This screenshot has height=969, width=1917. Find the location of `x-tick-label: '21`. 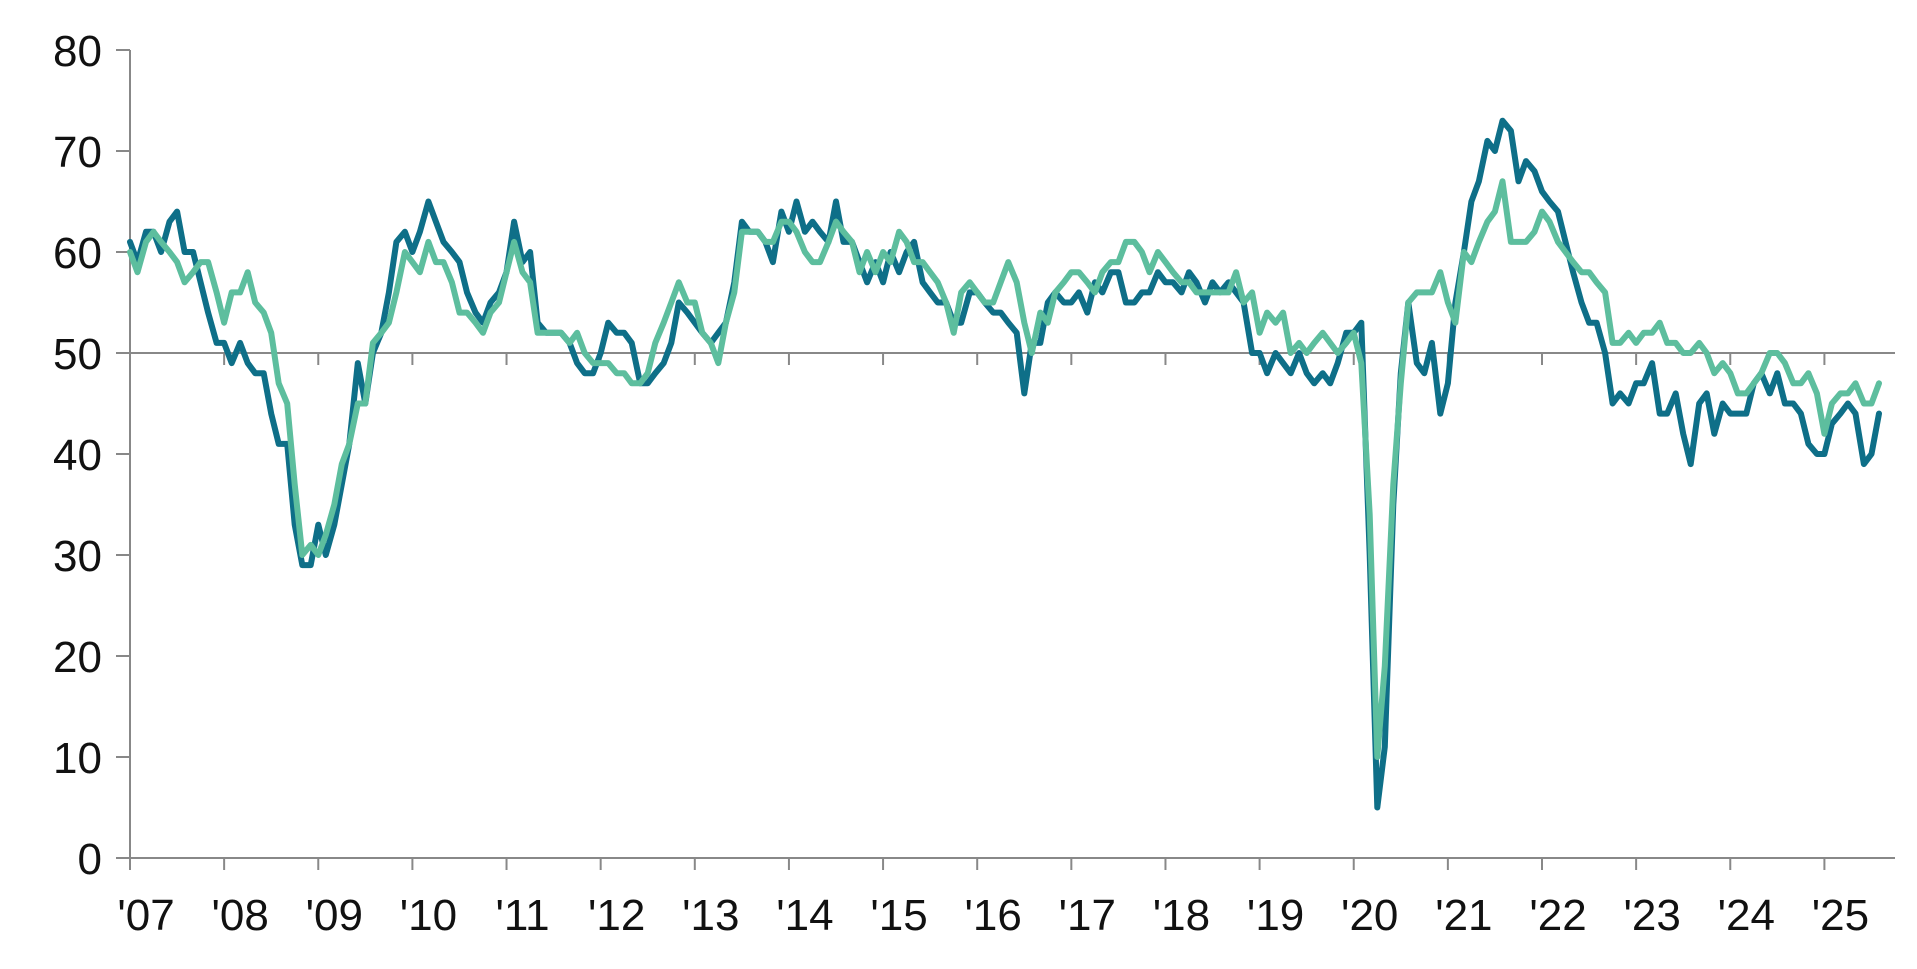

x-tick-label: '21 is located at coordinates (1463, 915).